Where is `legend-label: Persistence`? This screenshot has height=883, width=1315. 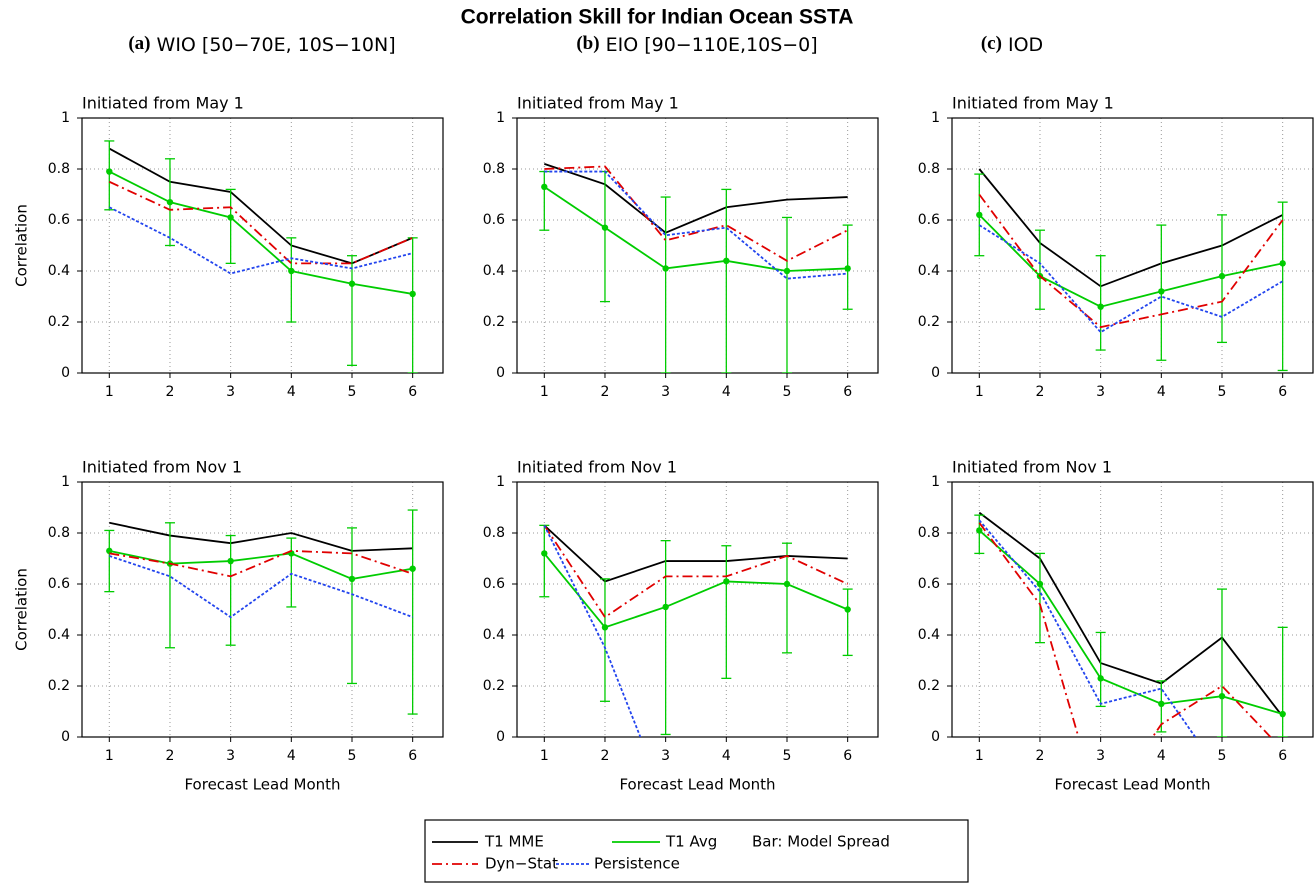 legend-label: Persistence is located at coordinates (637, 864).